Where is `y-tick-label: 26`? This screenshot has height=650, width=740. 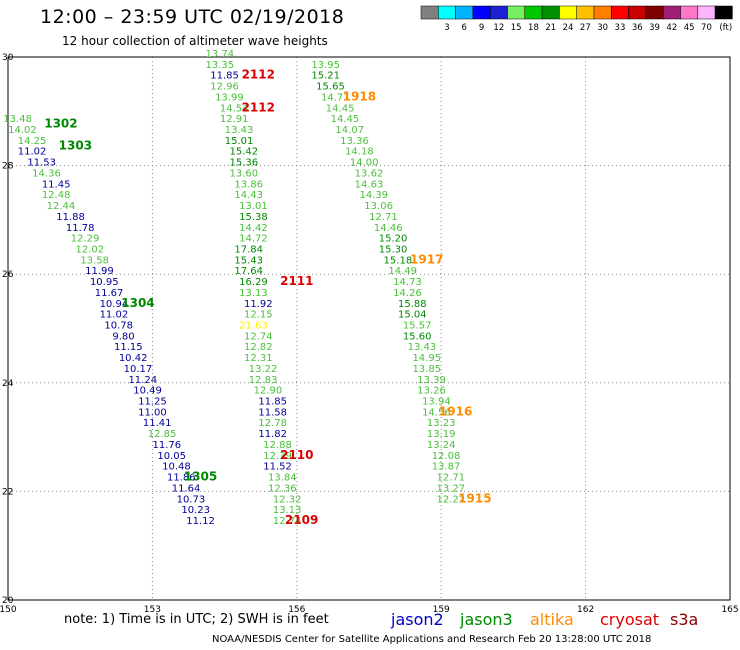
y-tick-label: 26 is located at coordinates (8, 275).